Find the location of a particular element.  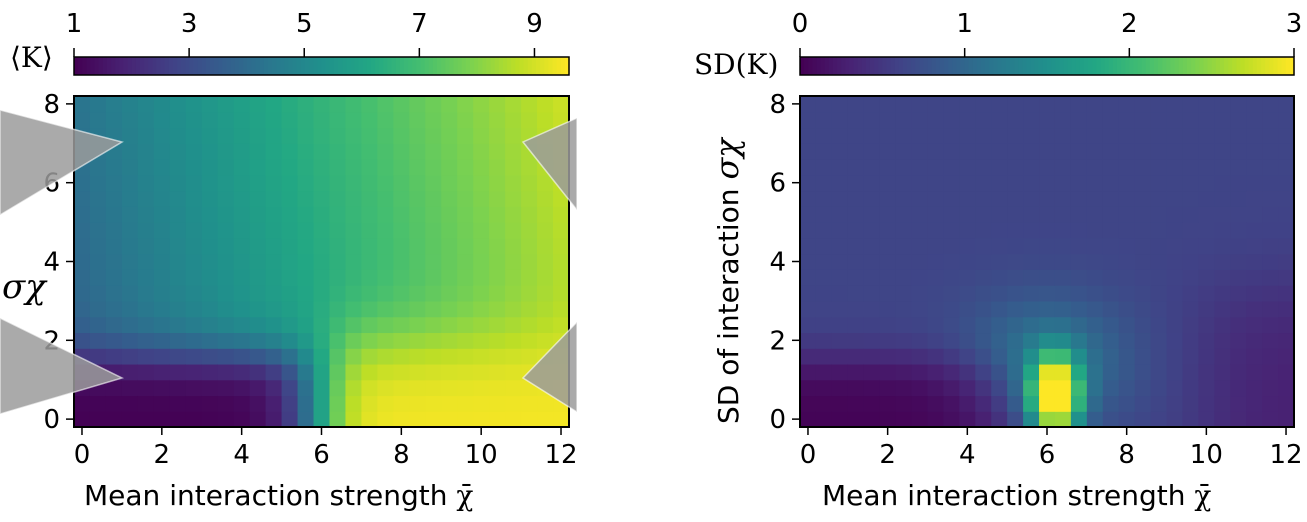

right-colorbar-tick-label: 1 is located at coordinates (964, 24).